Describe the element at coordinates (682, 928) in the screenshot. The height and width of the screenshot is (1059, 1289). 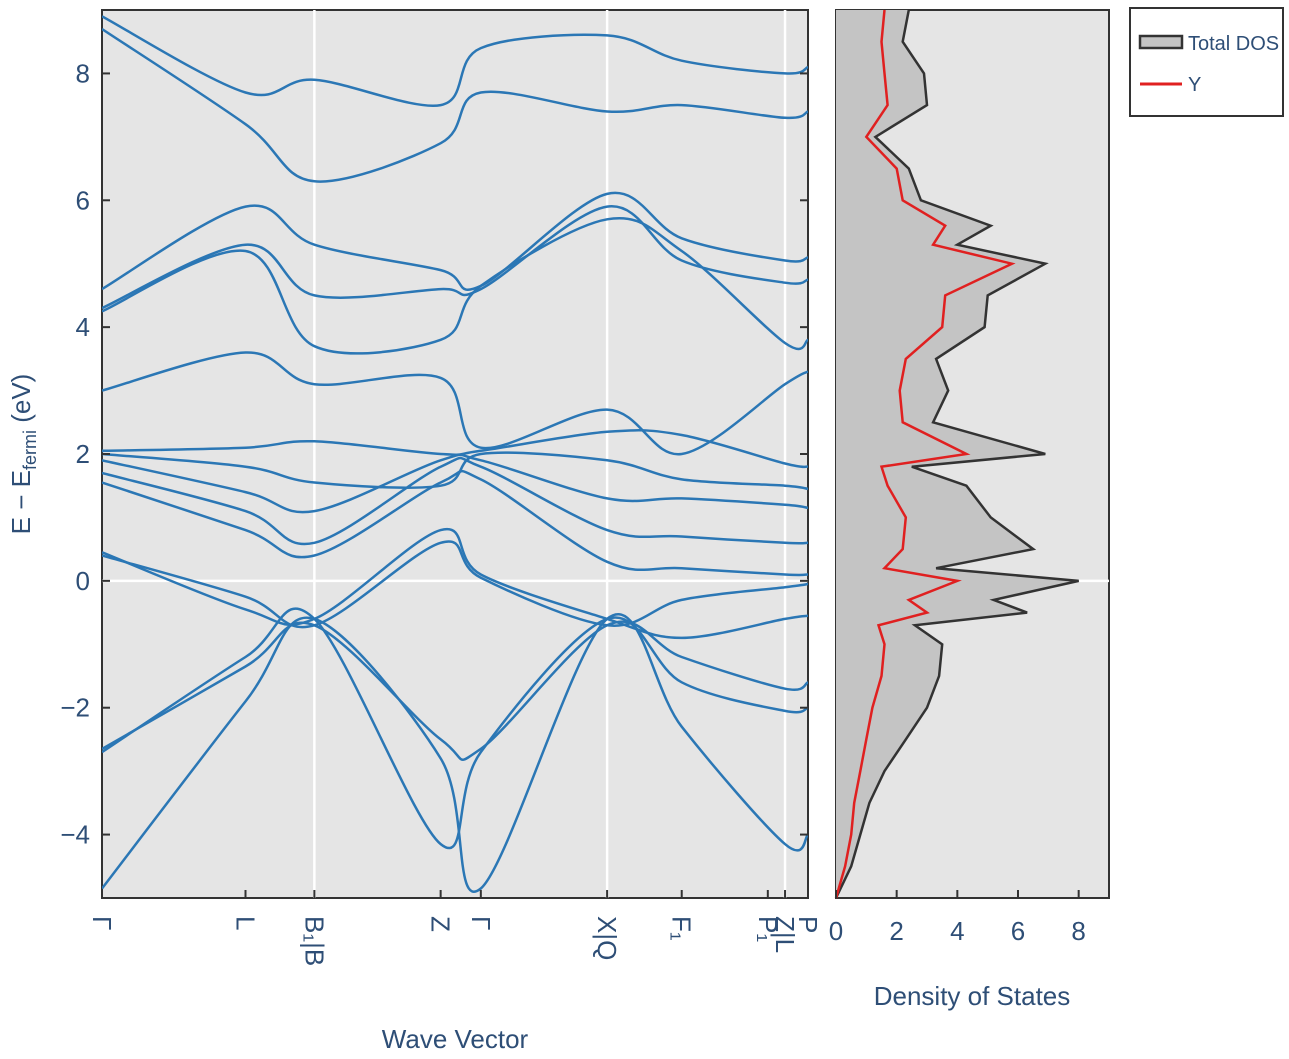
I see `k-tick-label-6: F₁` at that location.